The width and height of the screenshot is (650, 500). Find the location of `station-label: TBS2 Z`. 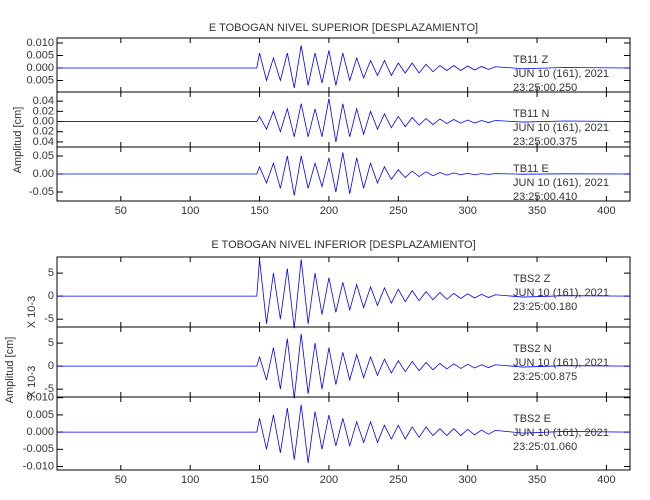

station-label: TBS2 Z is located at coordinates (532, 279).